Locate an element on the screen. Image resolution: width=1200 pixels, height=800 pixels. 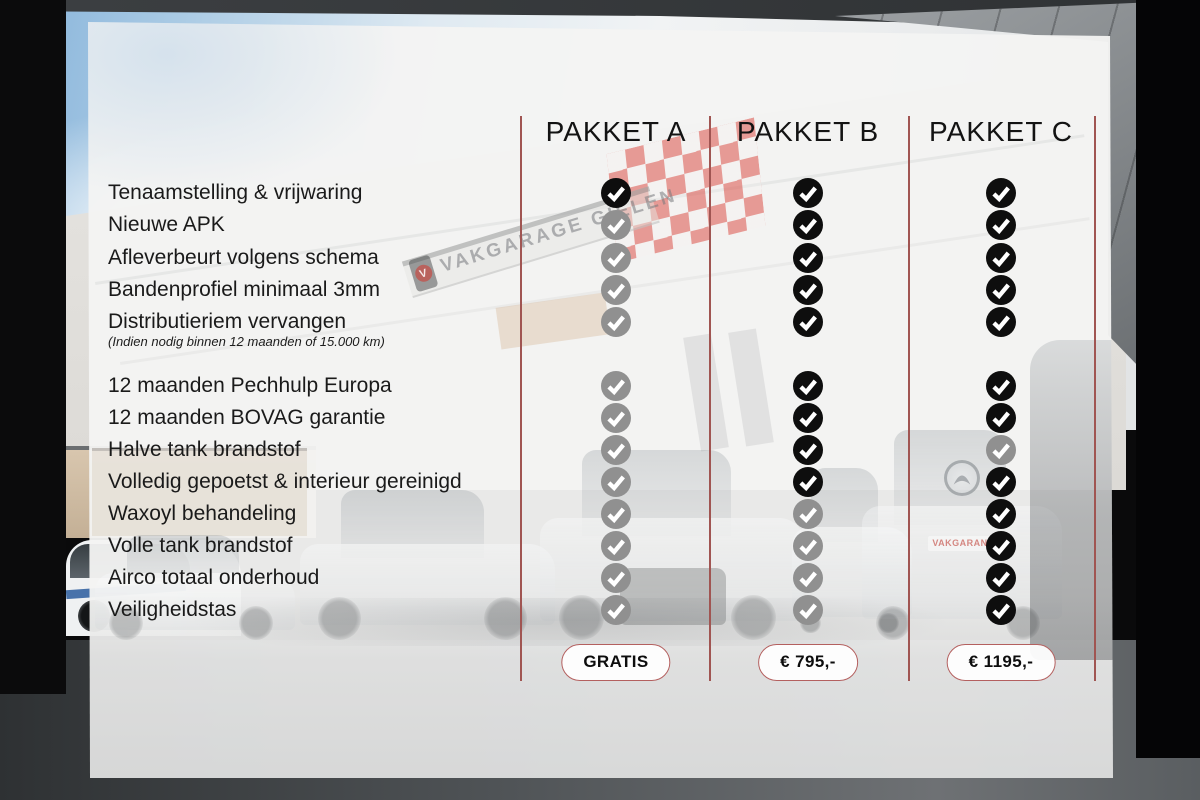
package-header: PAKKET C is located at coordinates (1001, 131).